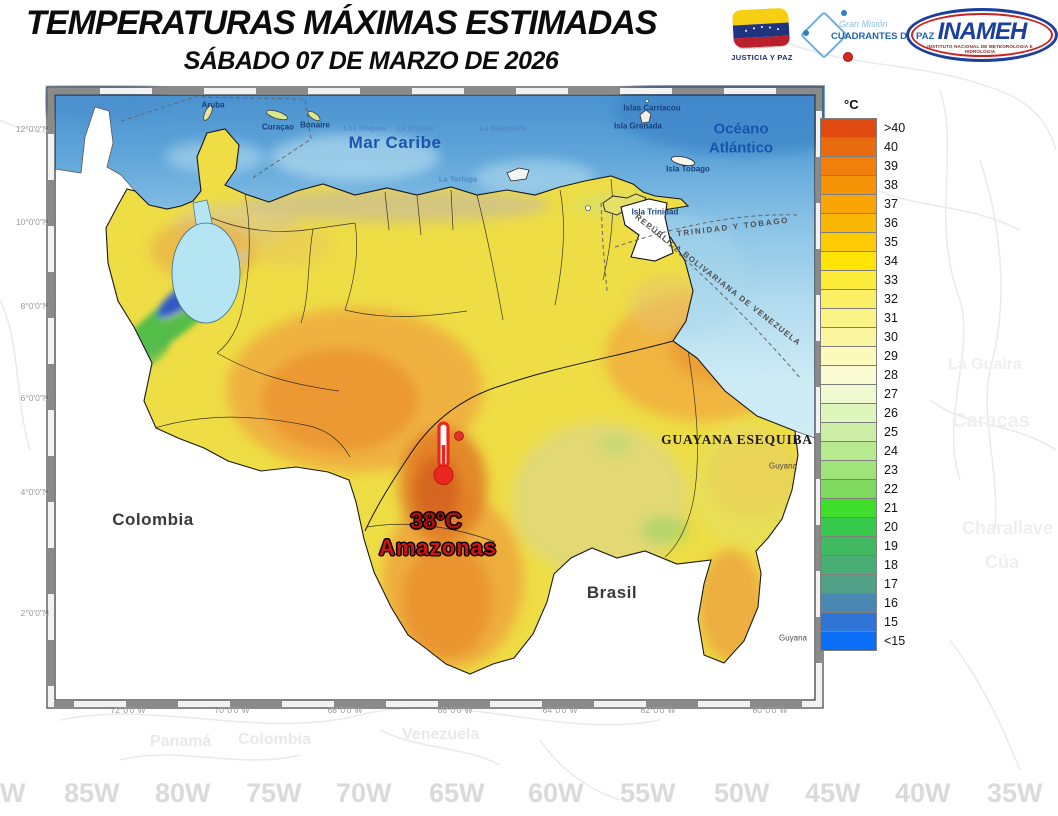  What do you see at coordinates (1015, 793) in the screenshot?
I see `watermark-lon-mark: 35W` at bounding box center [1015, 793].